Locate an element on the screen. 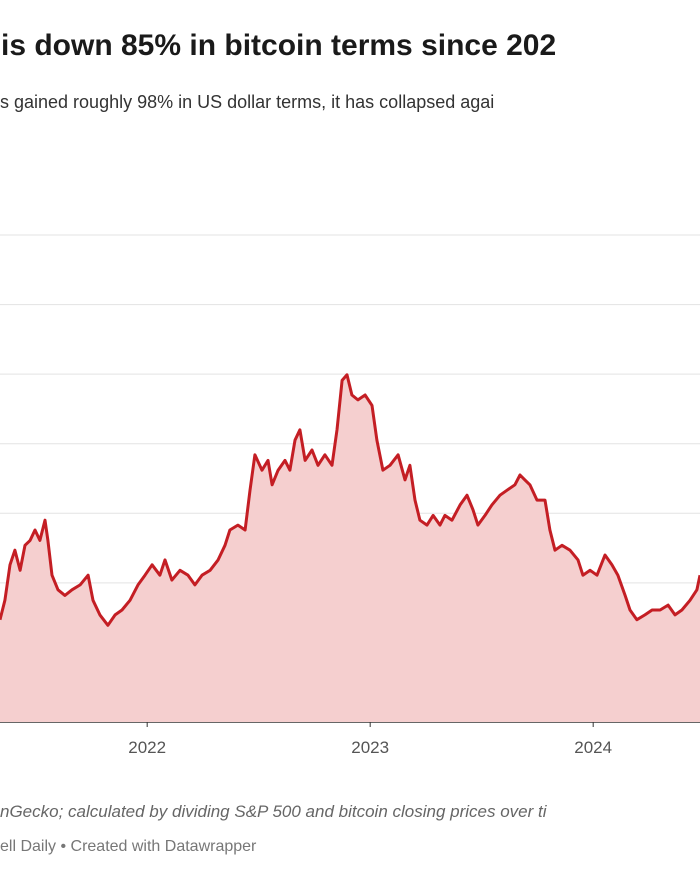 The height and width of the screenshot is (876, 700). x-tick-label: 2022 is located at coordinates (147, 747).